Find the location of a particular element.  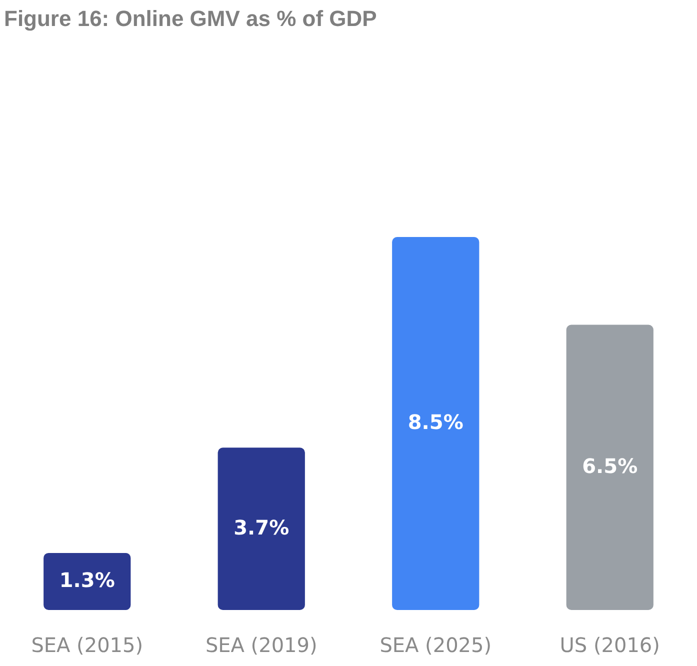

data-label: 8.5% is located at coordinates (436, 422).